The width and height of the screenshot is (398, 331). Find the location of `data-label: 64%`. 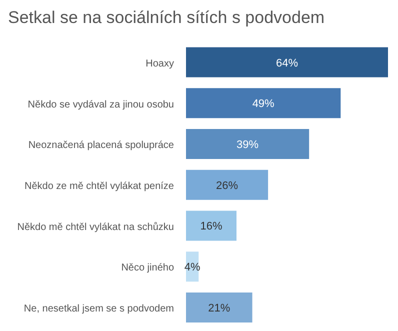

data-label: 64% is located at coordinates (287, 63).